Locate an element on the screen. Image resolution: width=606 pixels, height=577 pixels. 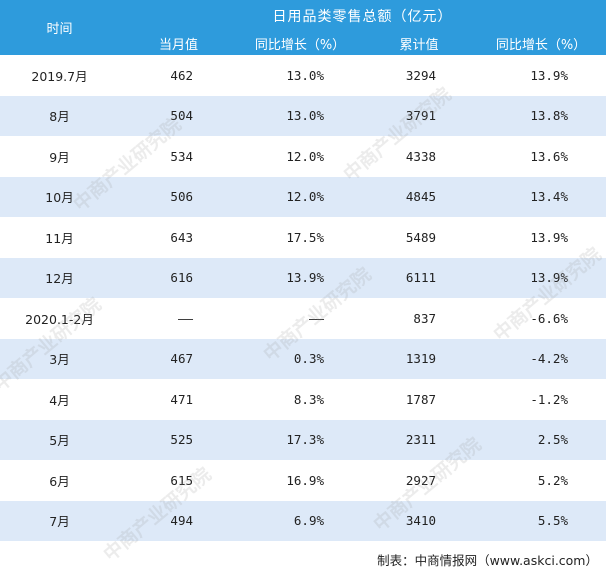
header-monthly: 当月值 is located at coordinates (178, 43).